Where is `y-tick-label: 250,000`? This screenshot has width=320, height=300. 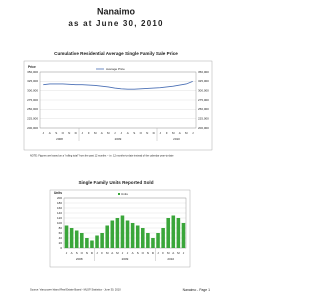 y-tick-label: 250,000 is located at coordinates (32, 109).